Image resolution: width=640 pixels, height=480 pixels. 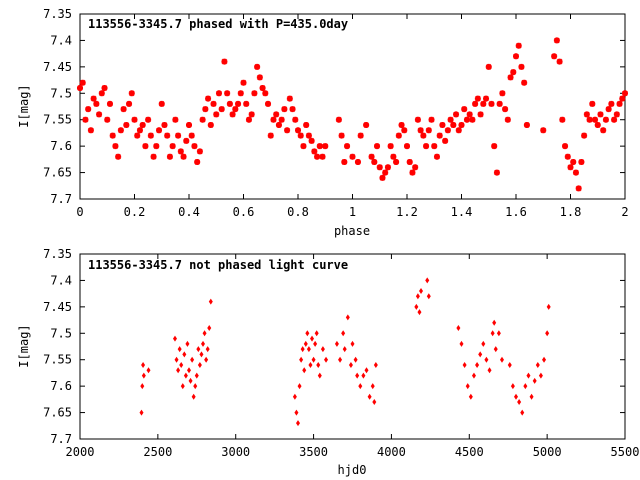 What do you see at coordinates (61, 439) in the screenshot?
I see `y-tick-label: 7.7` at bounding box center [61, 439].